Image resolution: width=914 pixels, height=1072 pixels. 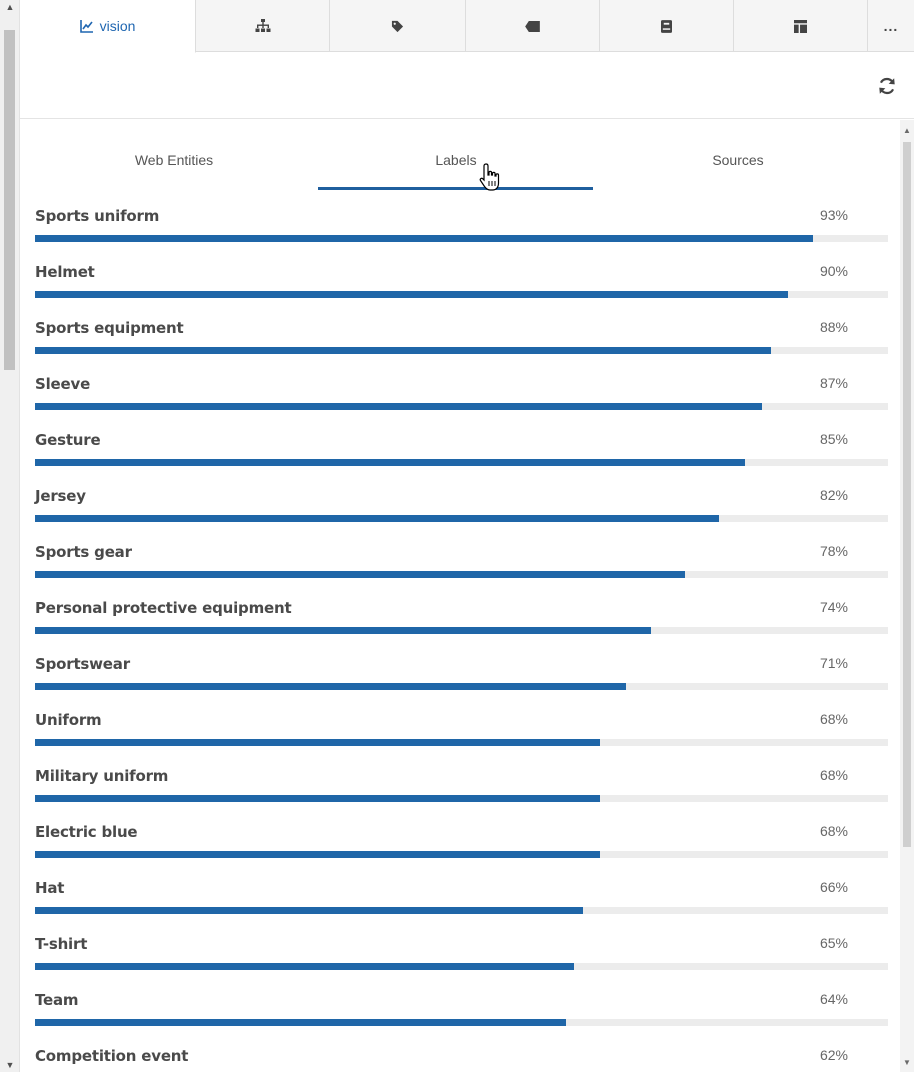 I want to click on tab-book, so click(x=667, y=26).